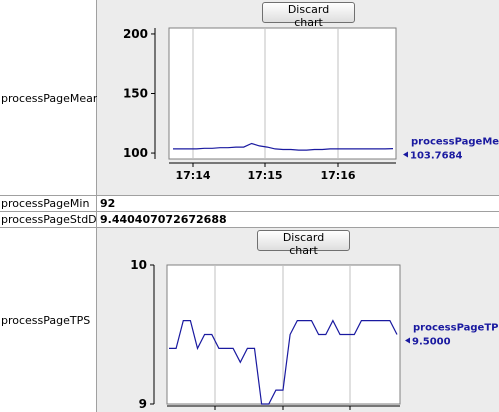 This screenshot has width=499, height=412. I want to click on x-tick-label: 17:14, so click(192, 175).